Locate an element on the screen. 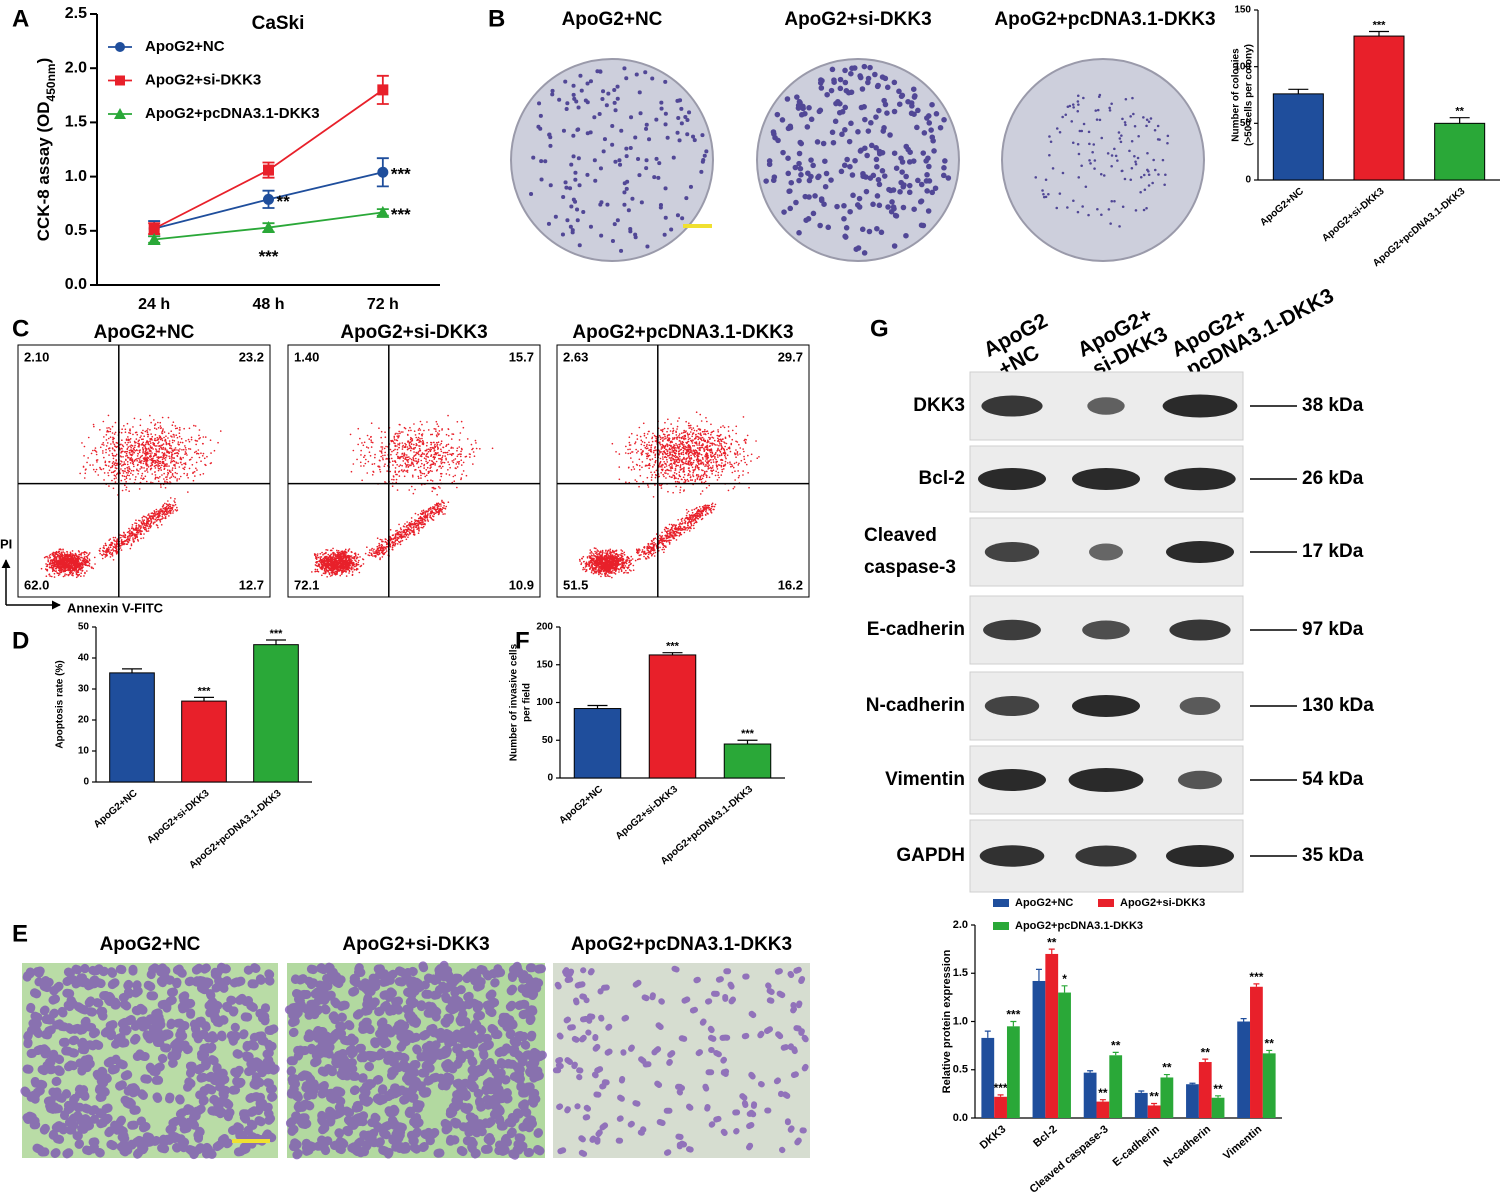  legend-swatch is located at coordinates (1106, 903).